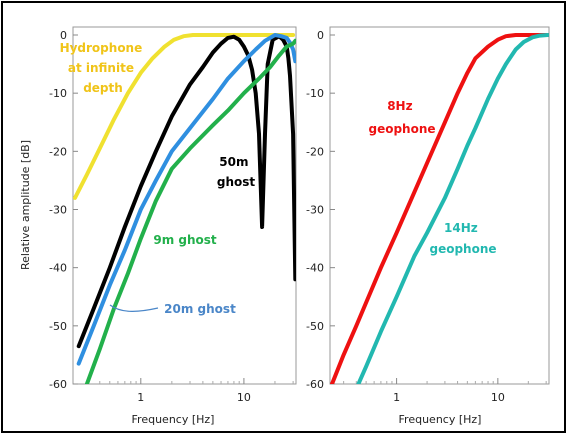 This screenshot has width=569, height=436. What do you see at coordinates (103, 68) in the screenshot?
I see `annotation-hydrophone: Hydrophone at infinite depth` at bounding box center [103, 68].